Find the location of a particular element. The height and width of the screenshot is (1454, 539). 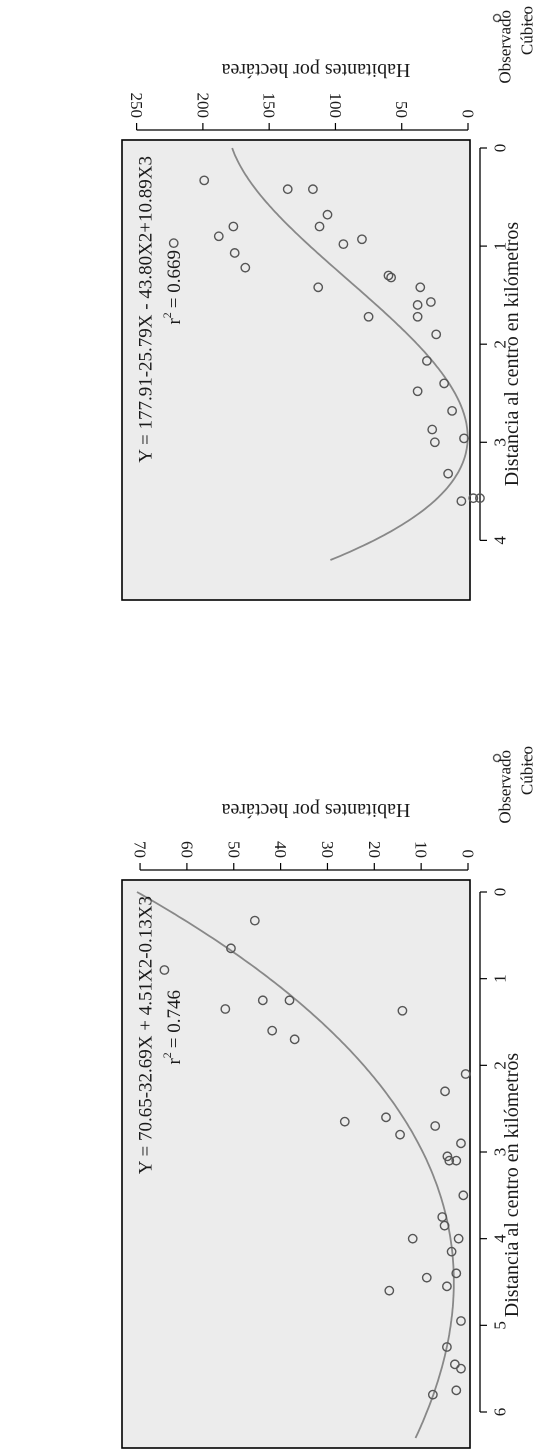

y-tick-label: 150 is located at coordinates (269, 106).